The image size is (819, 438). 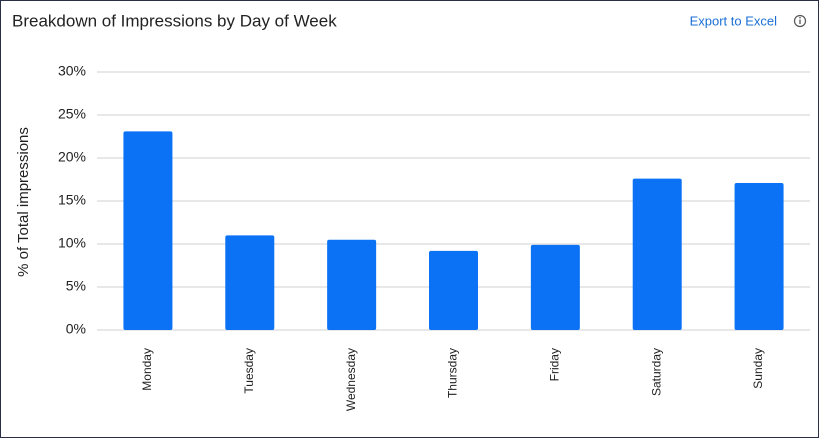 I want to click on export-button: Export to Excel, so click(x=734, y=20).